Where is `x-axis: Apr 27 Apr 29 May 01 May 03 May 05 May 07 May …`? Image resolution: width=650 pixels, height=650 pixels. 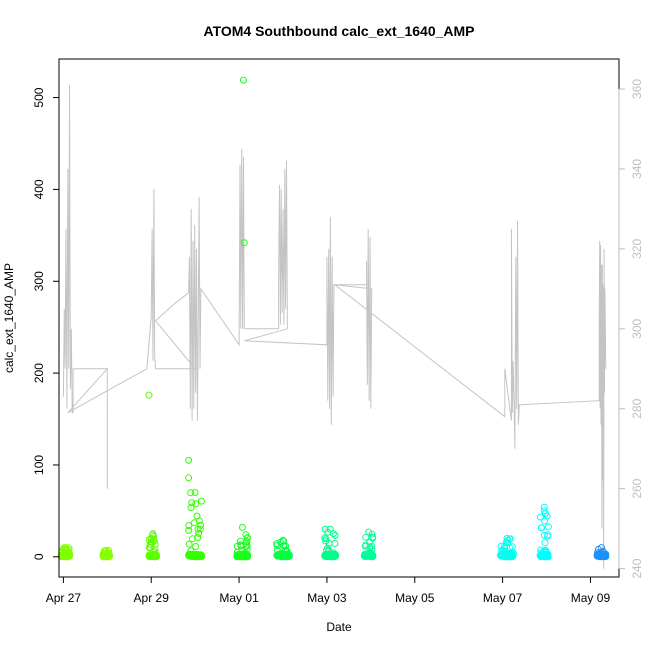
x-axis: Apr 27 Apr 29 May 01 May 03 May 05 May 07 May … is located at coordinates (328, 590).